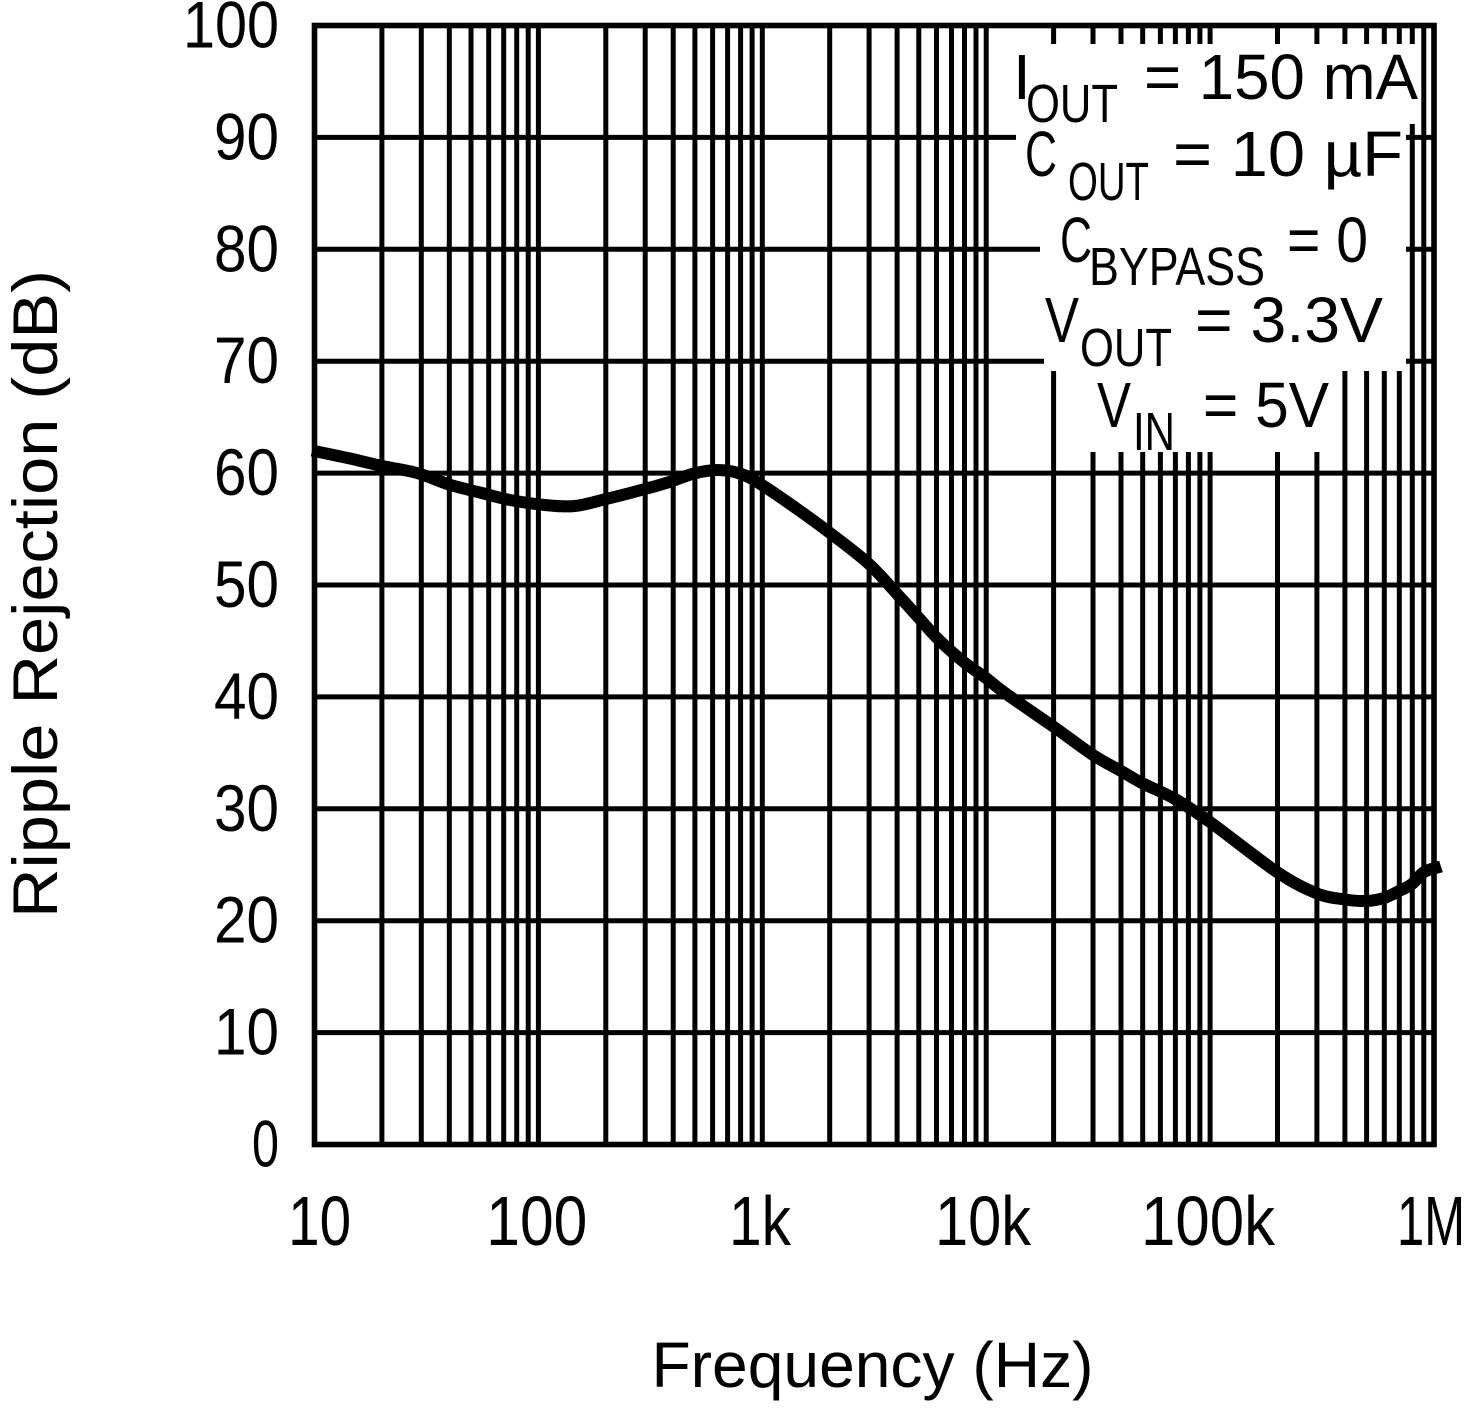  I want to click on svg-text: BYPASS, so click(1177, 267).